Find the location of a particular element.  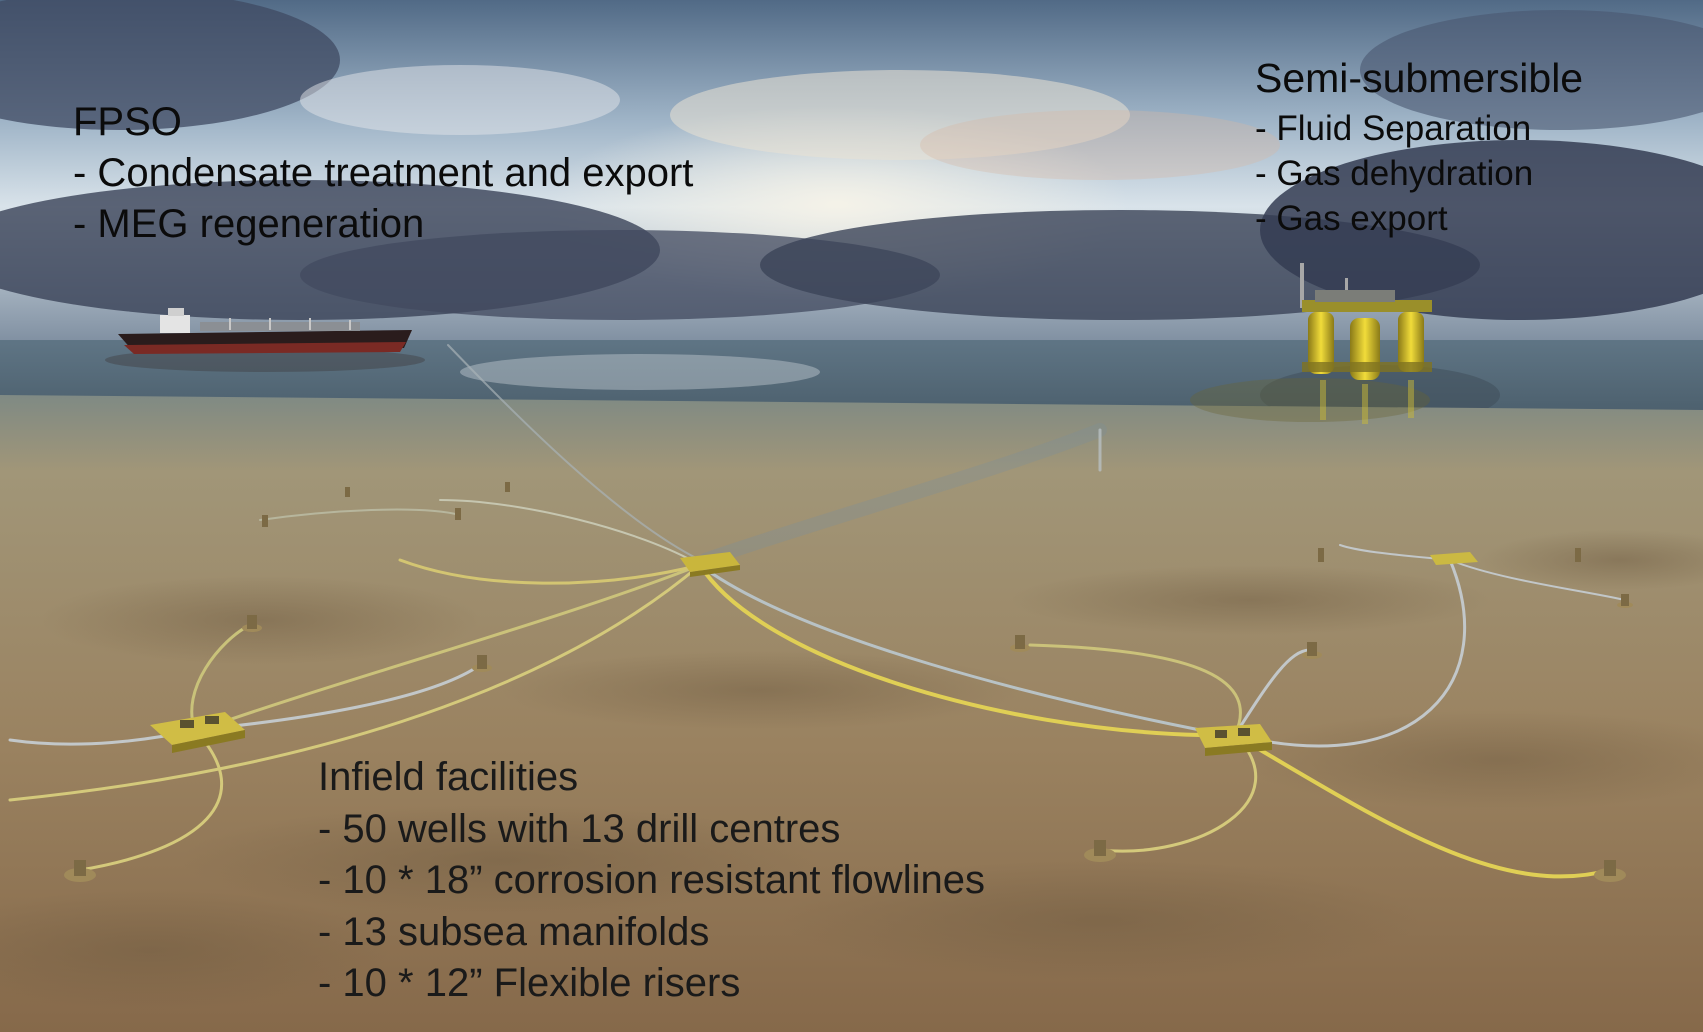

manifold-far-right is located at coordinates (1454, 558).